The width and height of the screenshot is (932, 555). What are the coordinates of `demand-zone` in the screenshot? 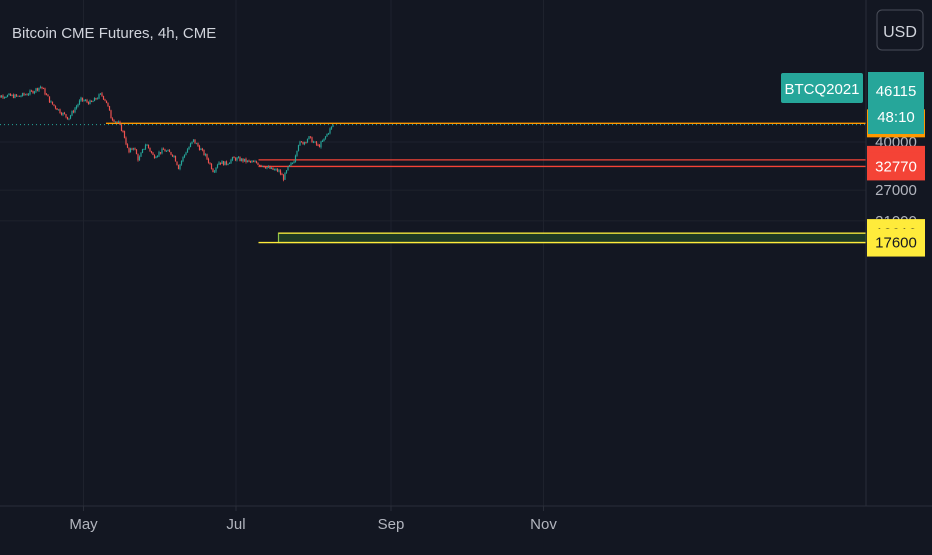 It's located at (572, 238).